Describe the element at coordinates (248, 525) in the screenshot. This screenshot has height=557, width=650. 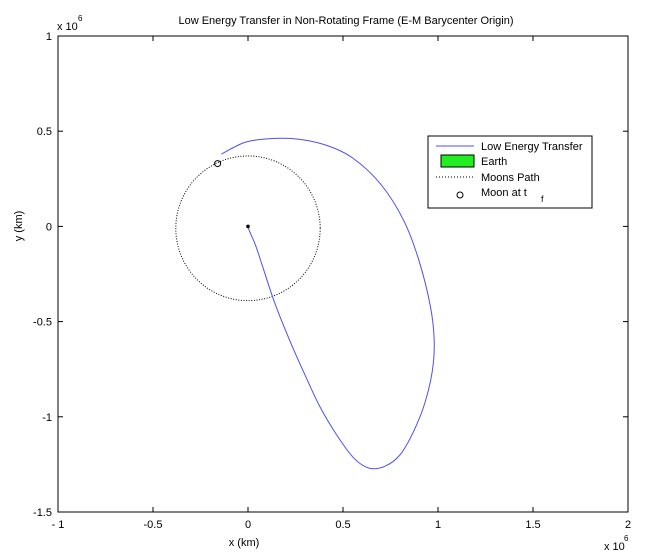
I see `x-tick-label: 0` at that location.